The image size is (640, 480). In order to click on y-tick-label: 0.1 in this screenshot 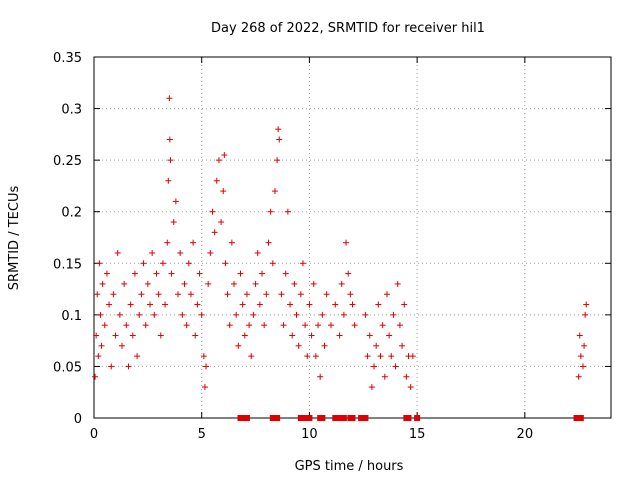, I will do `click(71, 316)`.